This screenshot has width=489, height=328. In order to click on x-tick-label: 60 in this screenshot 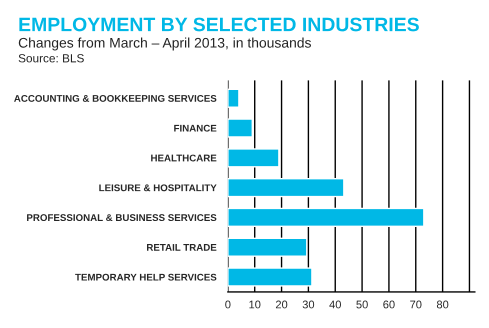, I will do `click(389, 304)`.